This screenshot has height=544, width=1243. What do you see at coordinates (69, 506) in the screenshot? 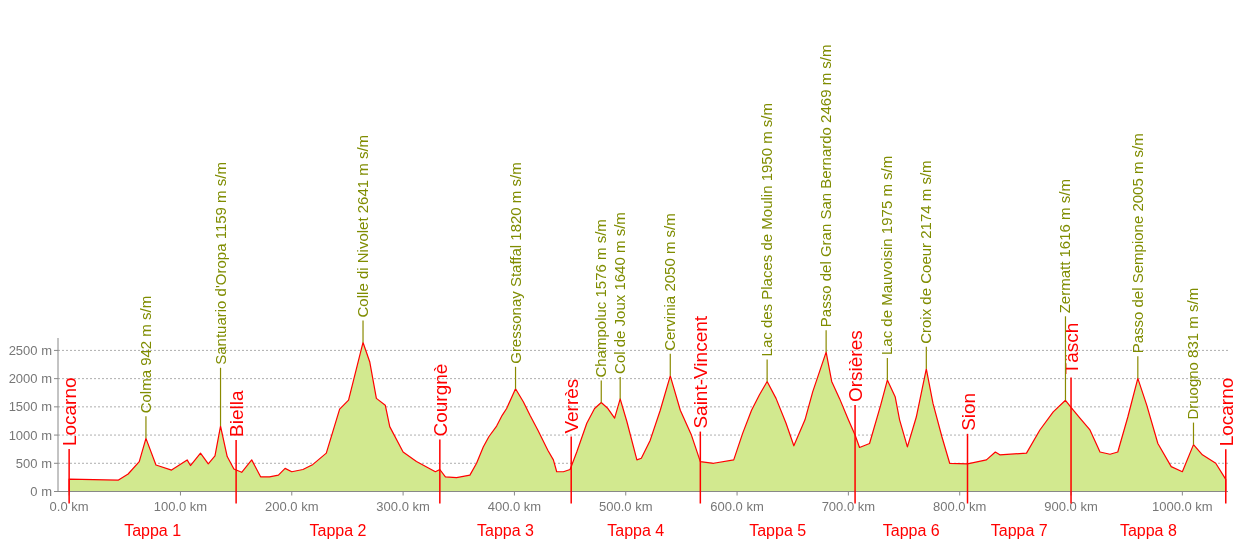
I see `x-tick-label: 0.0 km` at bounding box center [69, 506].